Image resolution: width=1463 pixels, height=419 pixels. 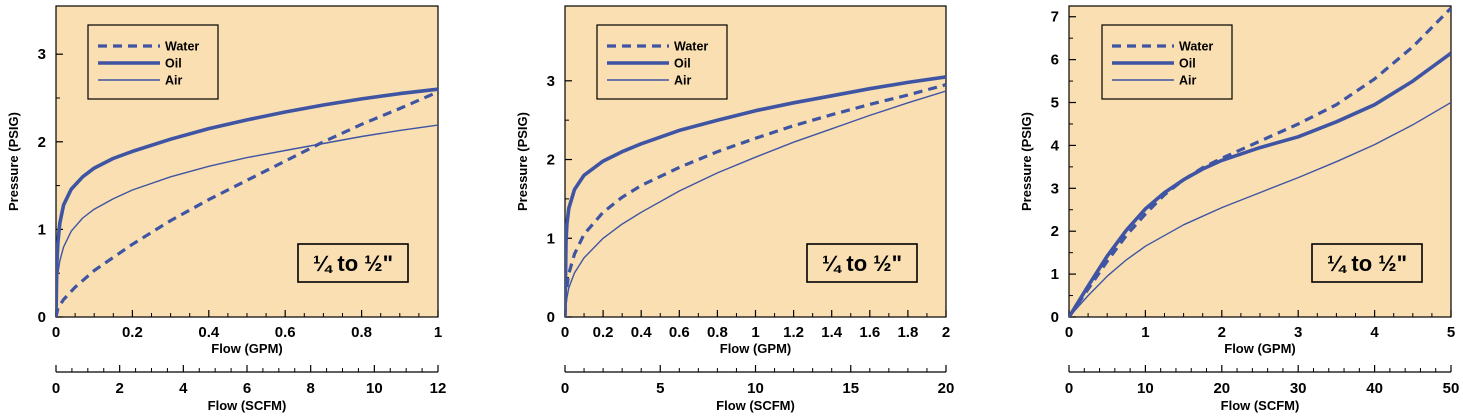 I want to click on x-tick-label: 1.8, so click(x=907, y=332).